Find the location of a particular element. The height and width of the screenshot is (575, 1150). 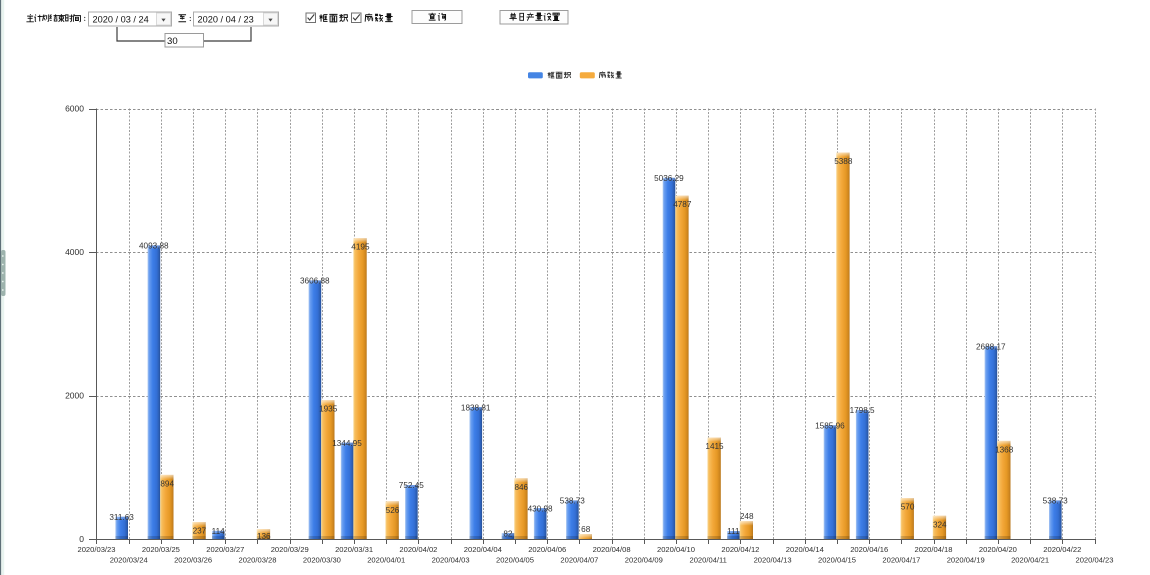

svg-text: 2020/04/01 is located at coordinates (386, 560).